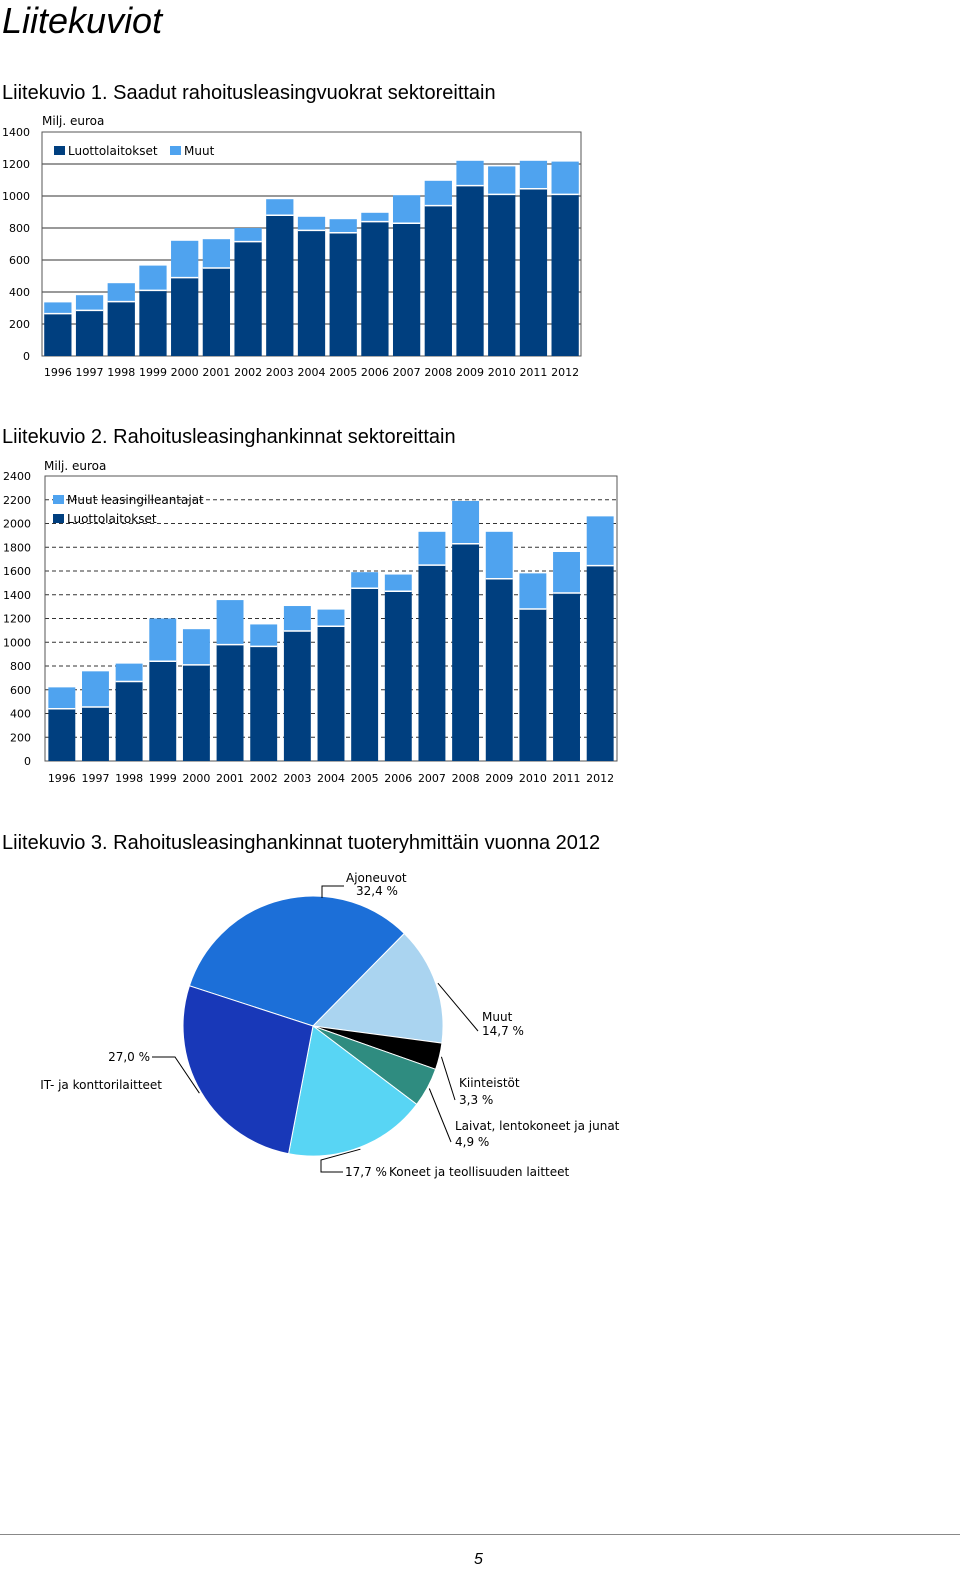  What do you see at coordinates (432, 548) in the screenshot?
I see `bar-2007-top` at bounding box center [432, 548].